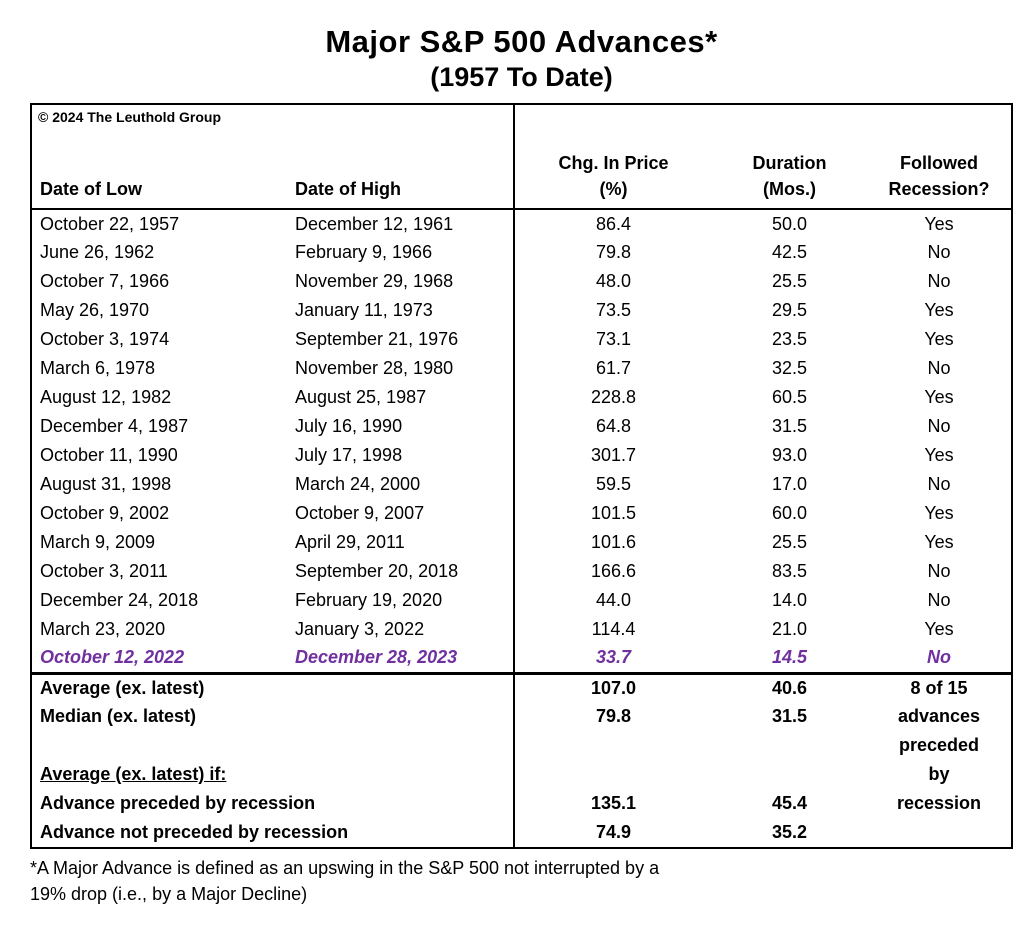  I want to click on cell-duration: 14.0, so click(789, 600).